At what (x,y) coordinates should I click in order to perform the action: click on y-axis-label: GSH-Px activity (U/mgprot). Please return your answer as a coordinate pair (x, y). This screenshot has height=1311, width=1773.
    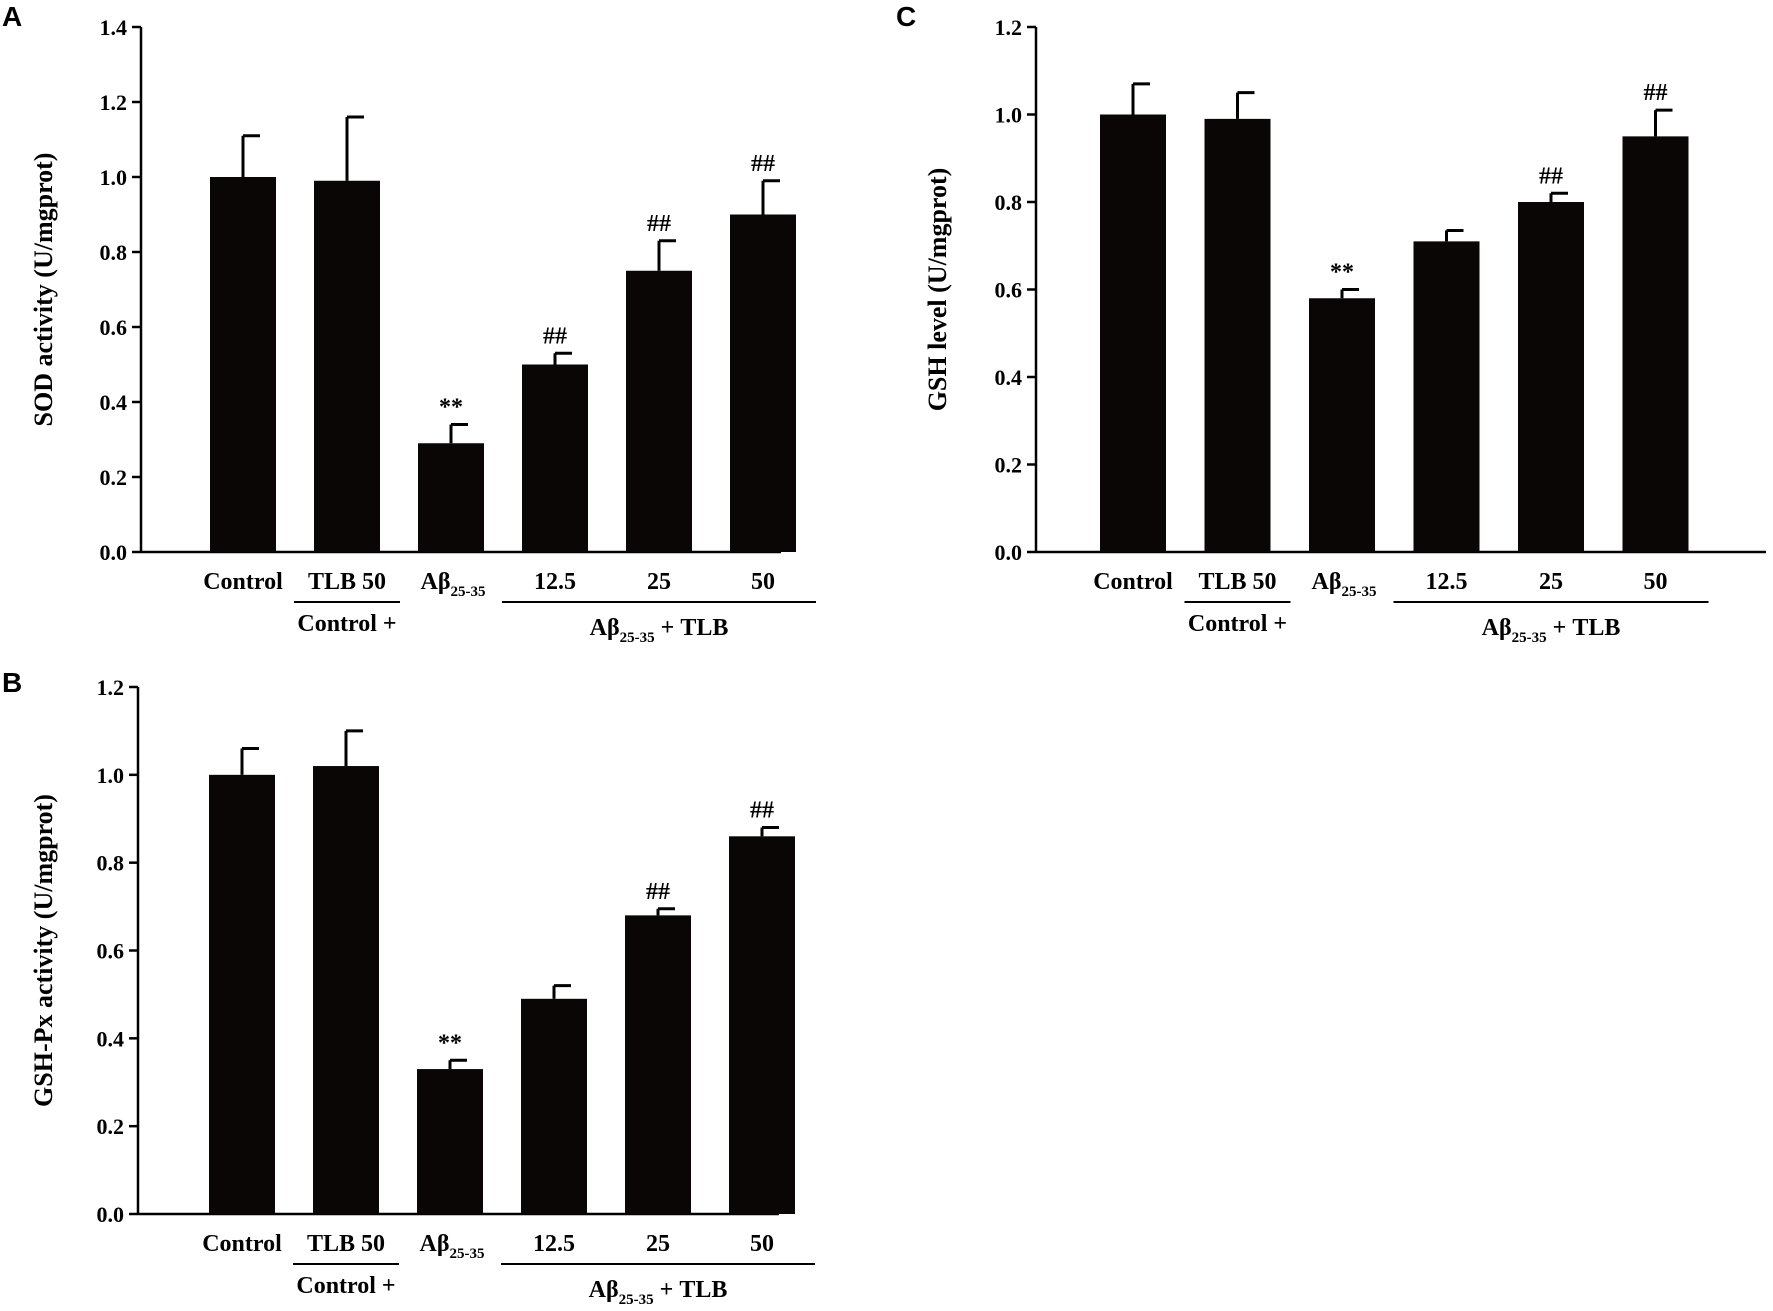
    Looking at the image, I should click on (43, 950).